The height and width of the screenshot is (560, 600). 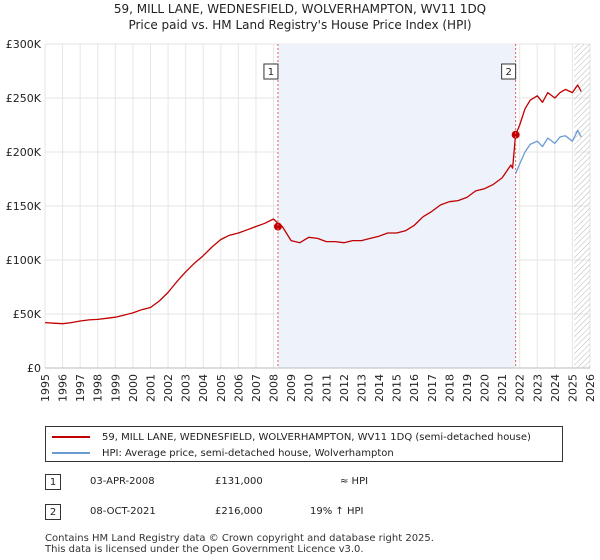 What do you see at coordinates (115, 388) in the screenshot?
I see `x-tick-label: 1999` at bounding box center [115, 388].